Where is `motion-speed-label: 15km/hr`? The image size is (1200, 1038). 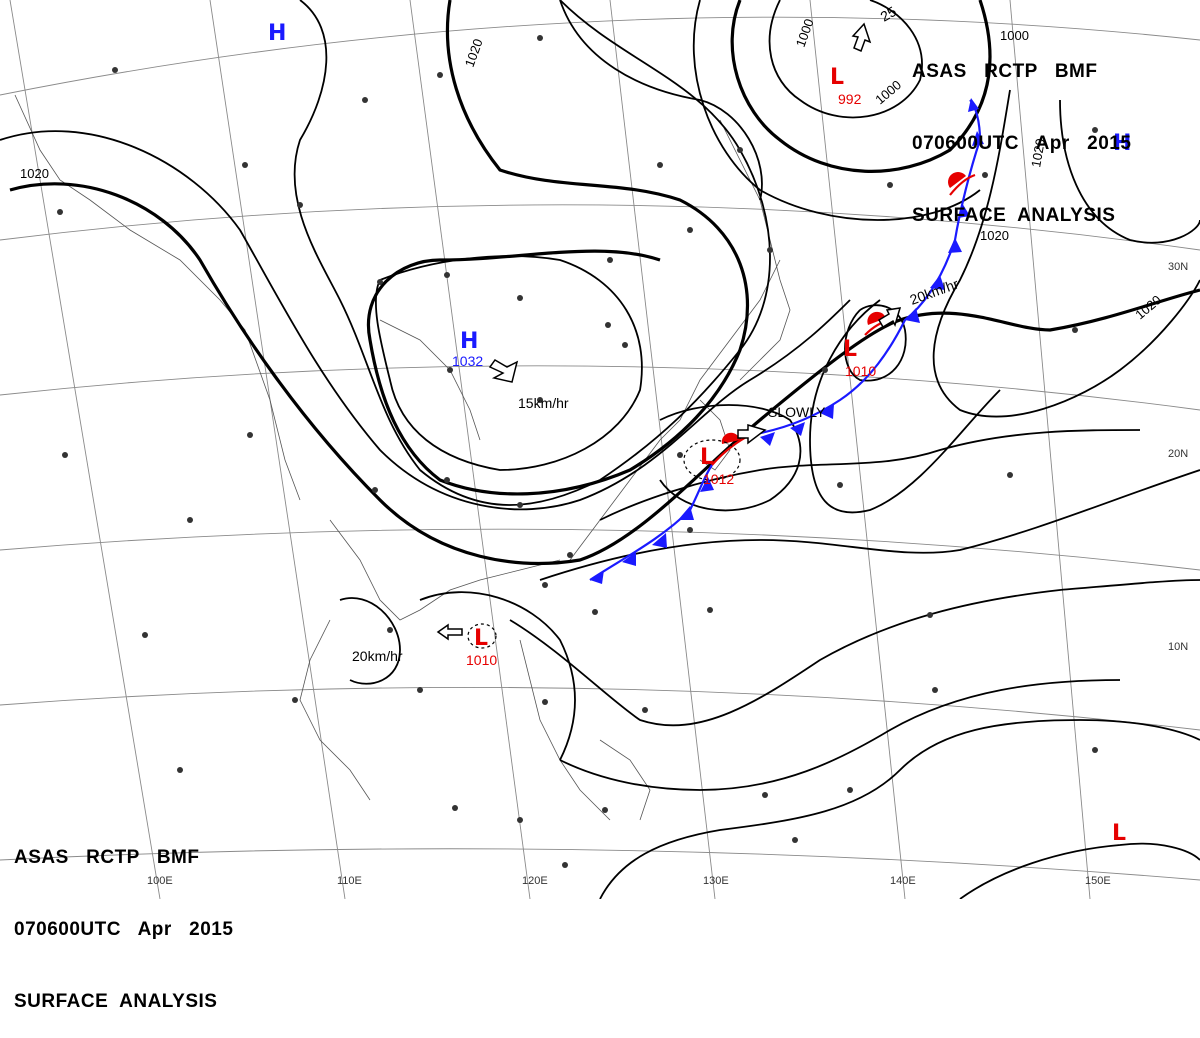
motion-speed-label: 15km/hr is located at coordinates (543, 403).